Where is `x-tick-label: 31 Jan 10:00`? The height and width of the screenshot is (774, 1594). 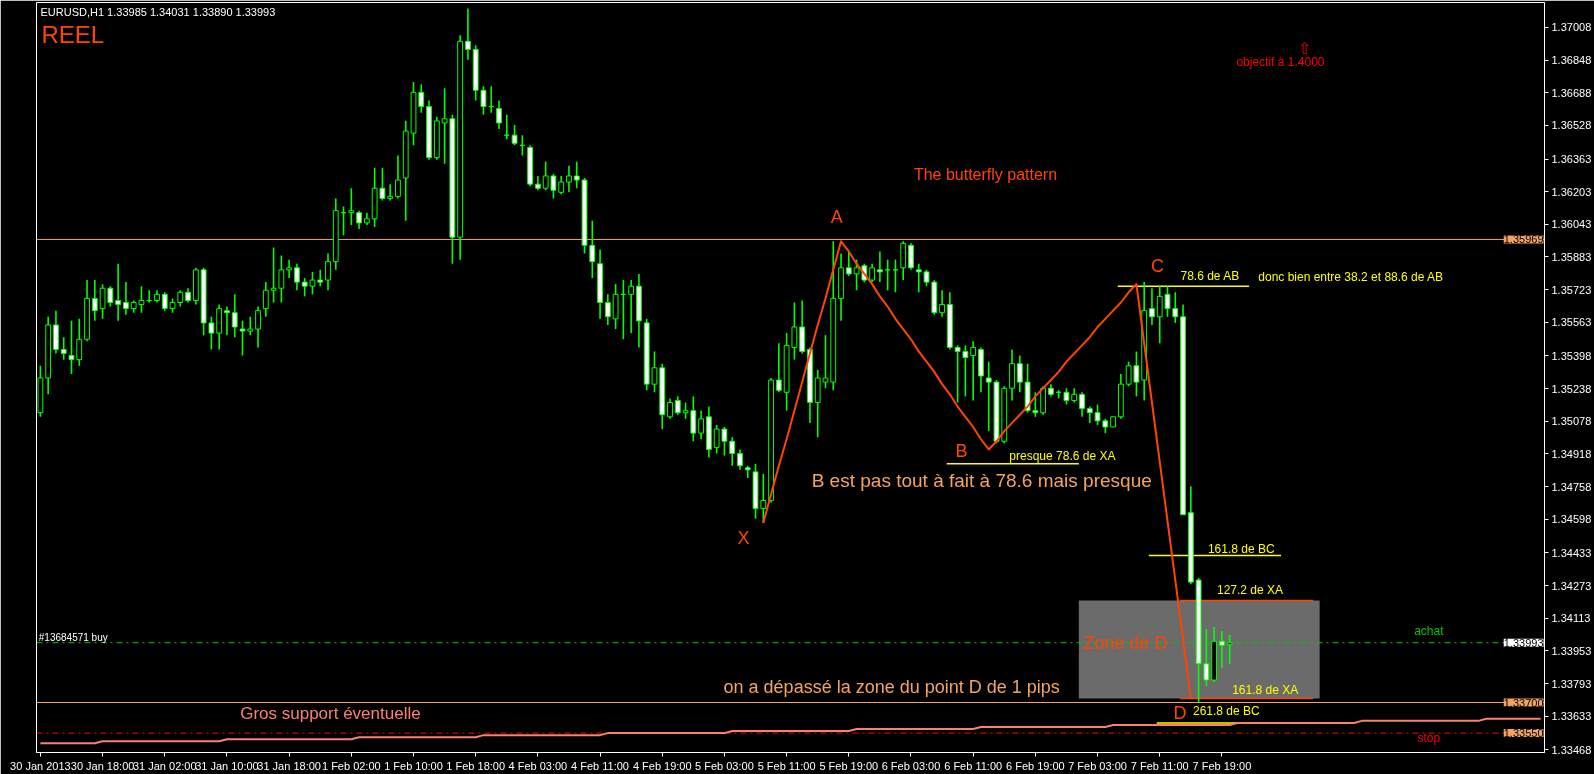
x-tick-label: 31 Jan 10:00 is located at coordinates (227, 765).